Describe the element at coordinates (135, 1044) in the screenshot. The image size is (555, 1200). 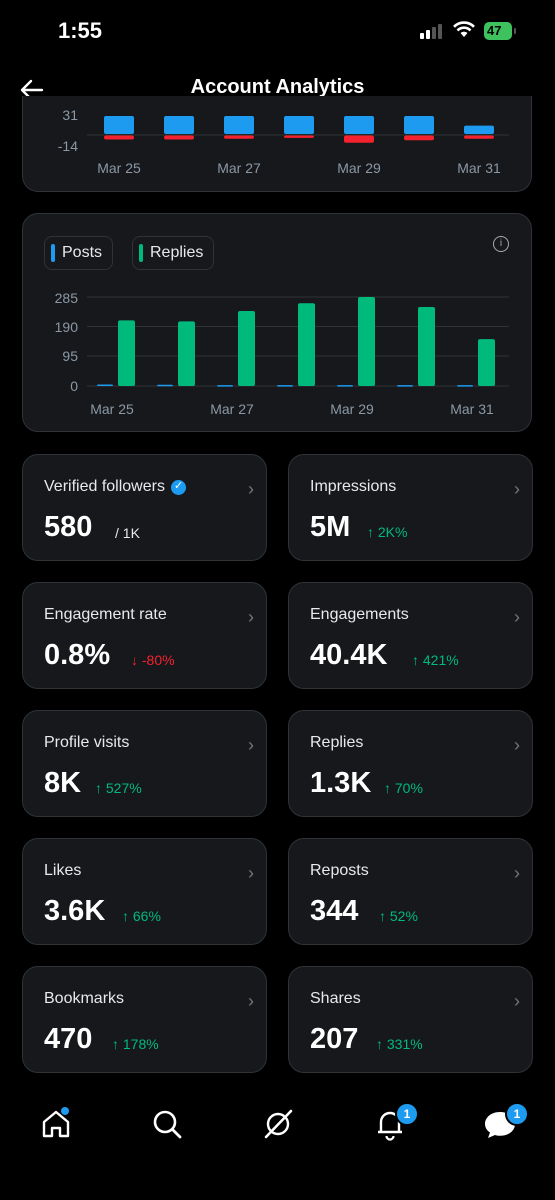
I see `stat-delta: ↑ 178%` at that location.